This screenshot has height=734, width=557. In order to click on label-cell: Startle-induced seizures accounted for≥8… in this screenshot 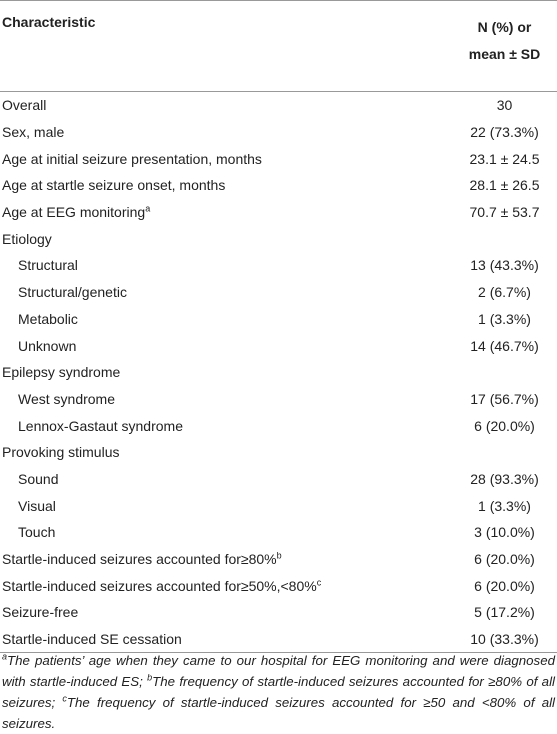, I will do `click(225, 559)`.